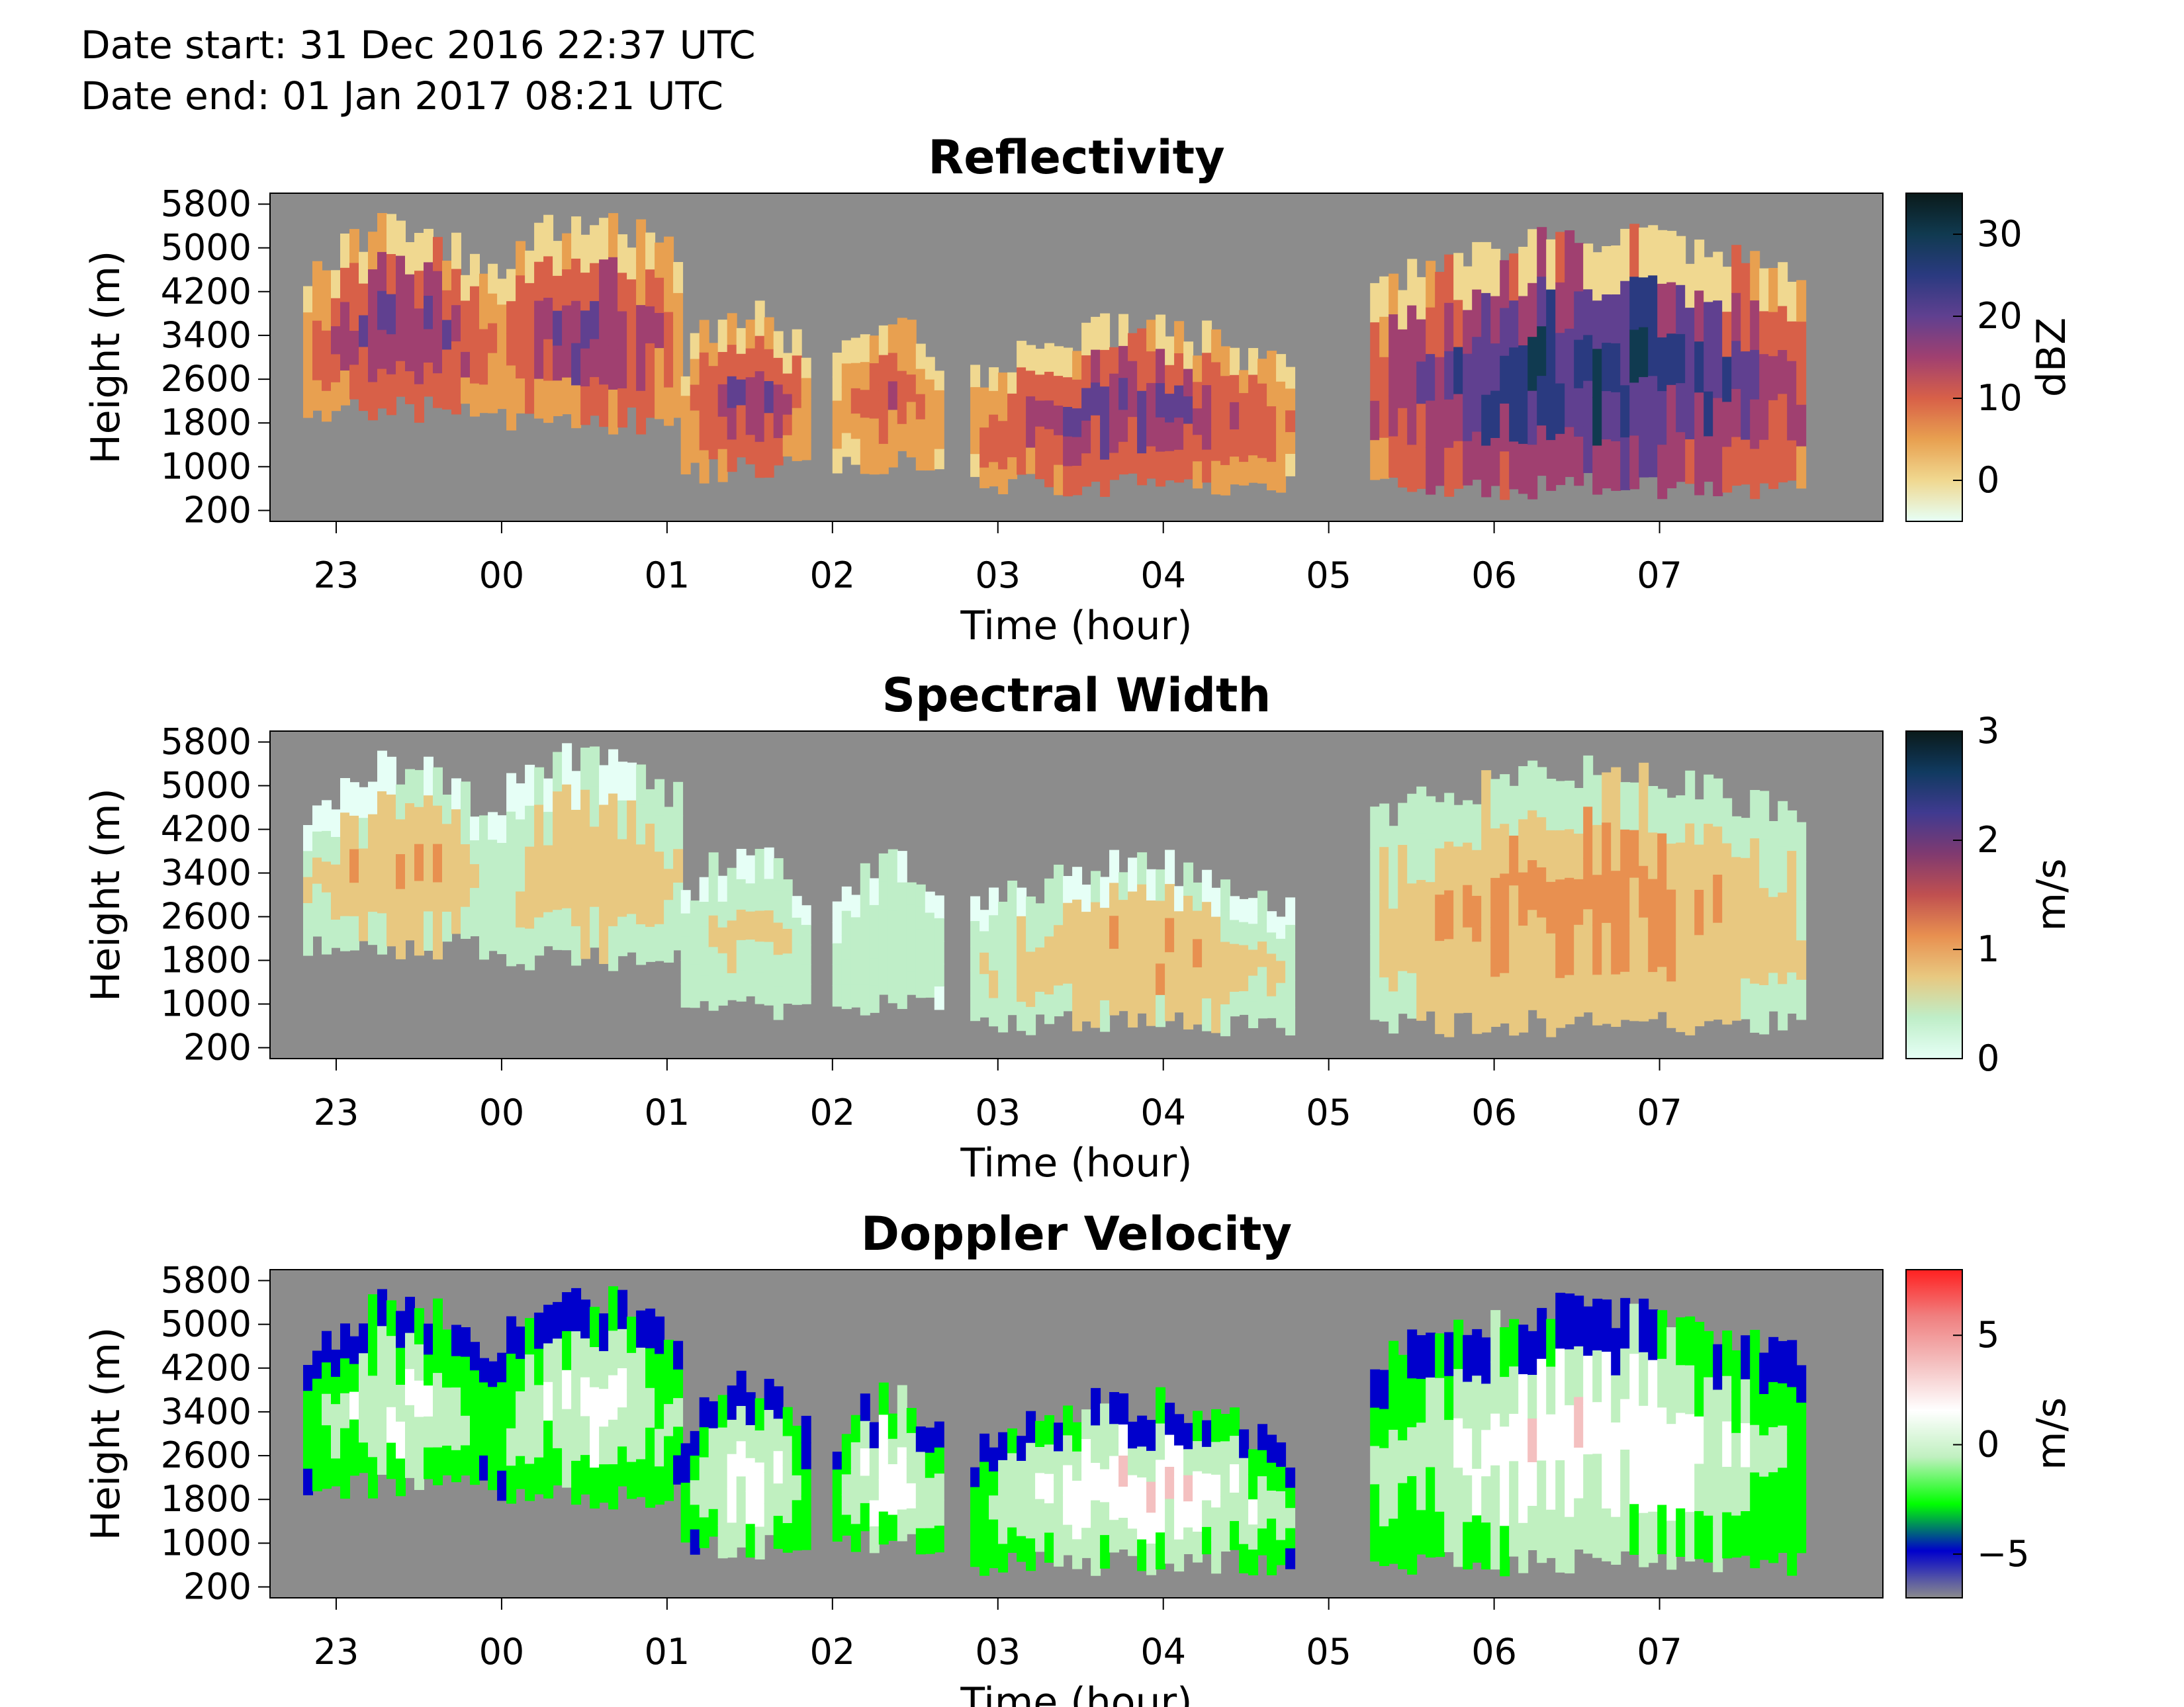  What do you see at coordinates (502, 1652) in the screenshot?
I see `doppler-velocity-x-tick-label: 00` at bounding box center [502, 1652].